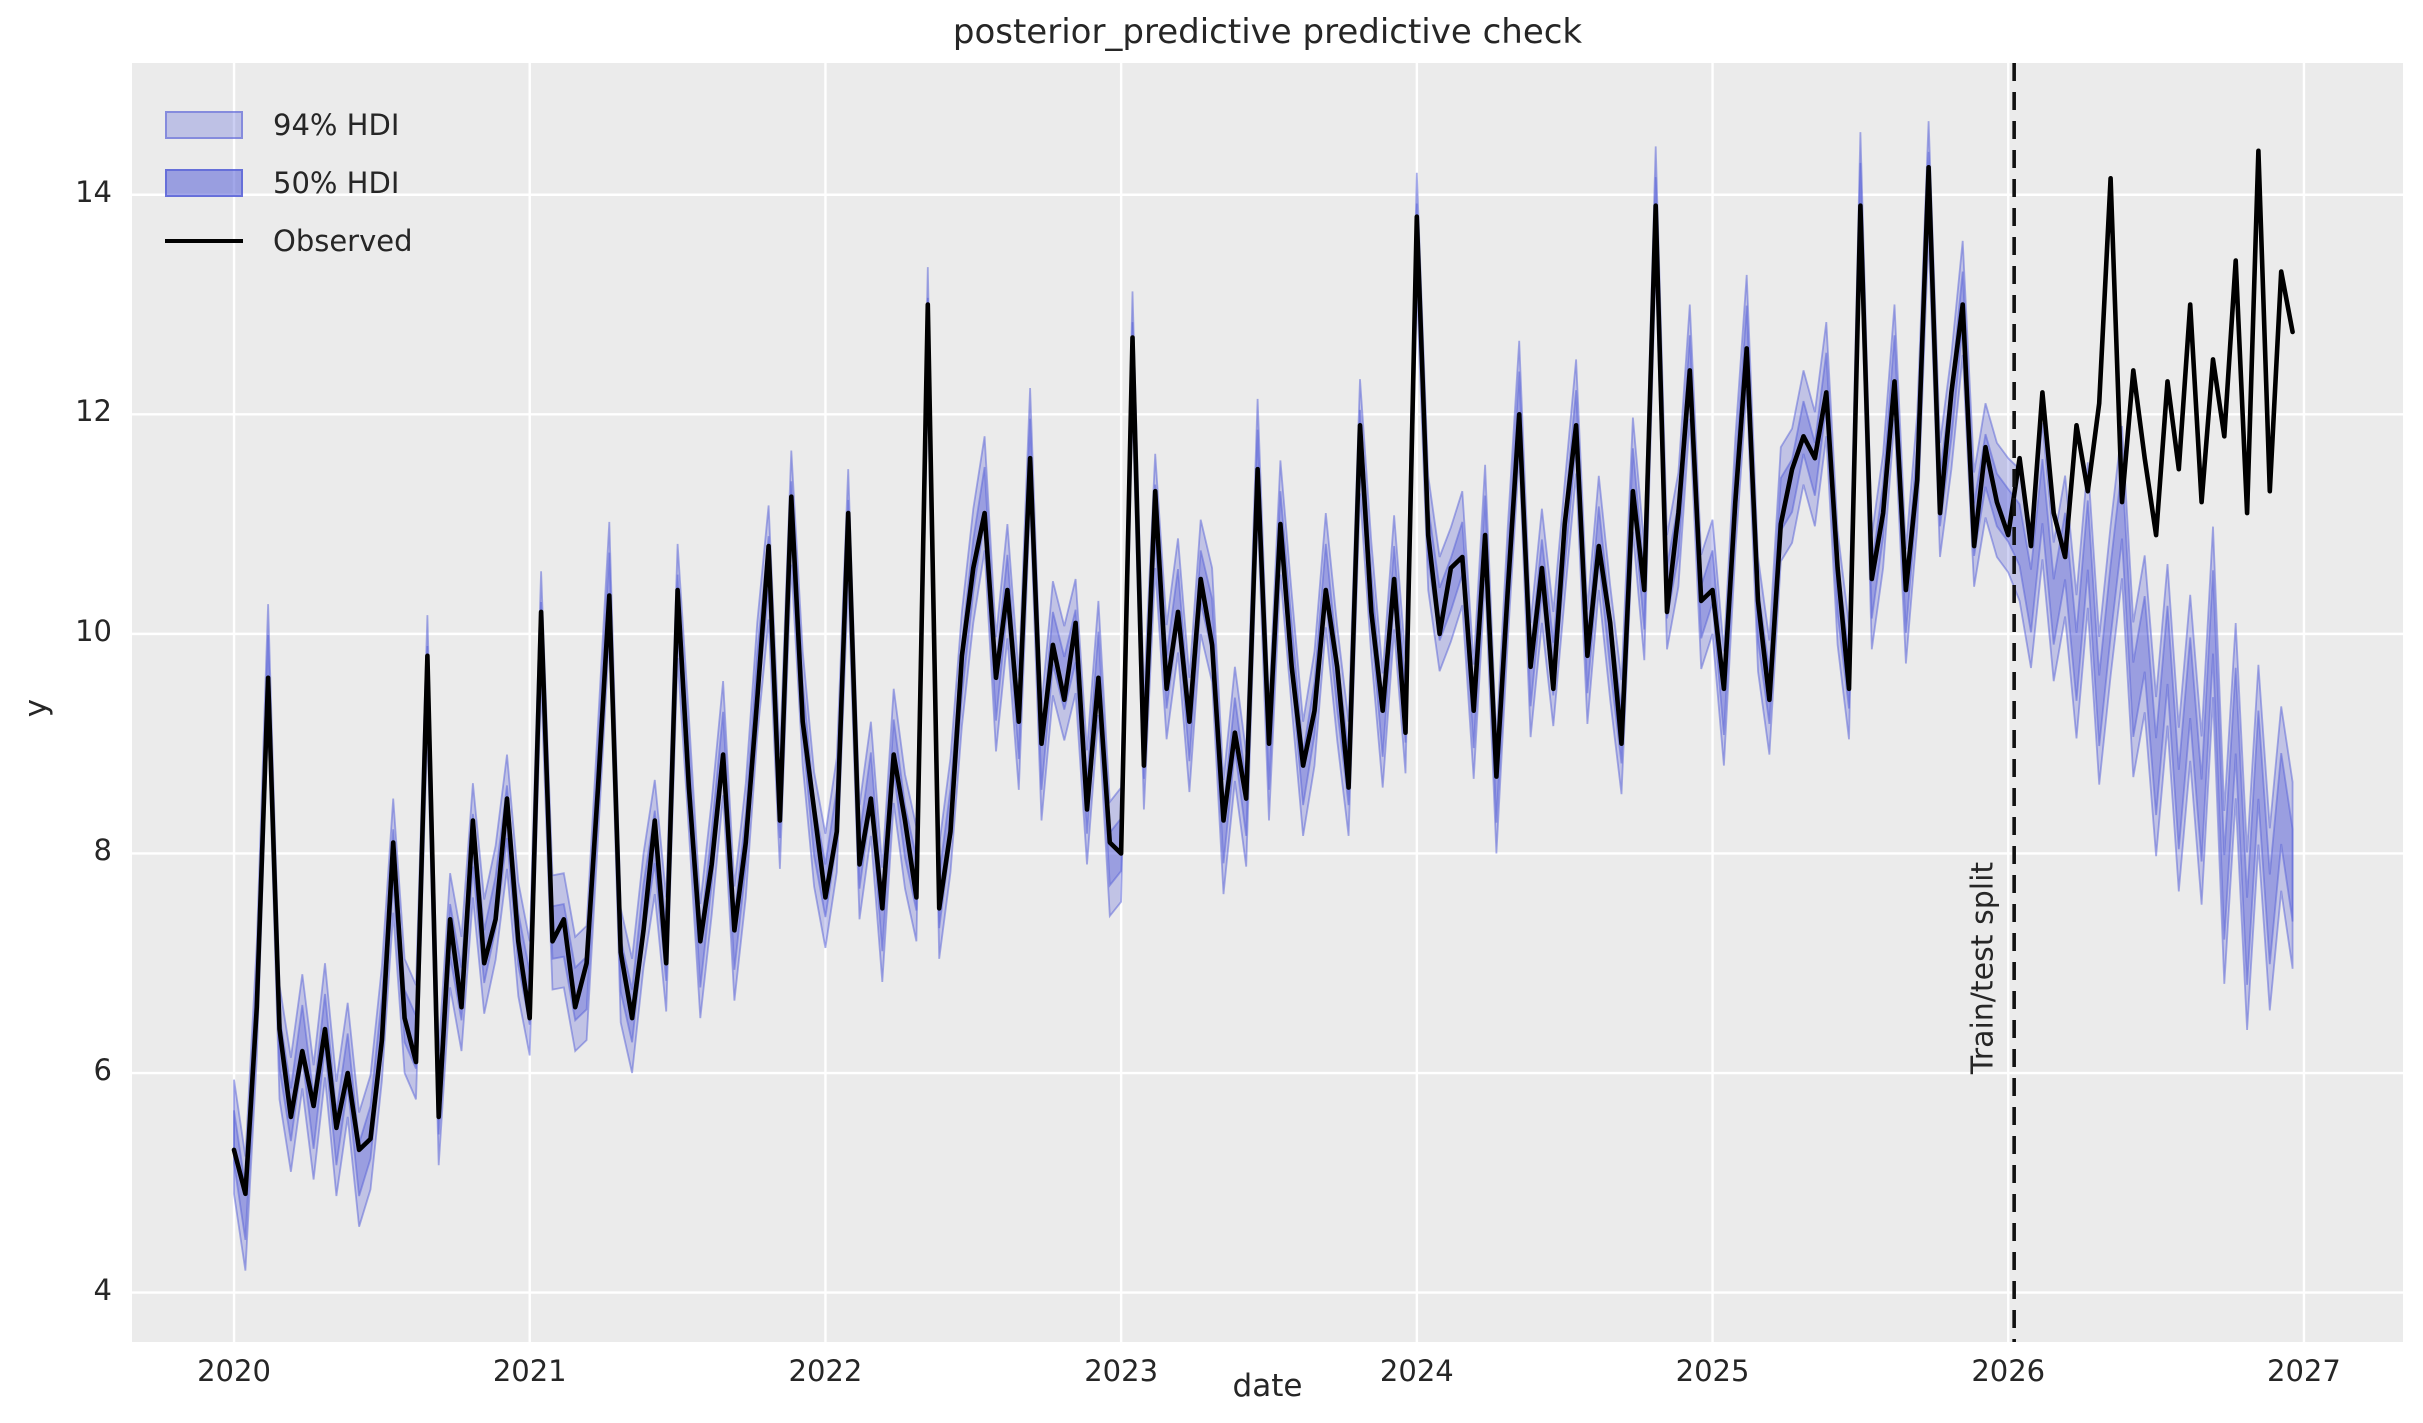 Image resolution: width=2423 pixels, height=1423 pixels. Describe the element at coordinates (36, 708) in the screenshot. I see `y-axis-label: y` at that location.